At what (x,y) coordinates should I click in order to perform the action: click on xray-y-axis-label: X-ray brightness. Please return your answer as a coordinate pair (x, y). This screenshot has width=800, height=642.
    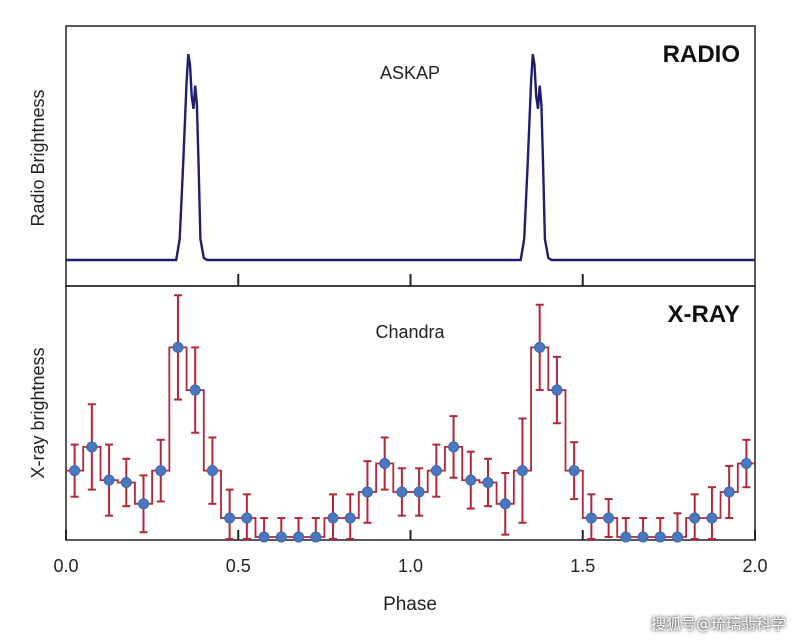
    Looking at the image, I should click on (38, 412).